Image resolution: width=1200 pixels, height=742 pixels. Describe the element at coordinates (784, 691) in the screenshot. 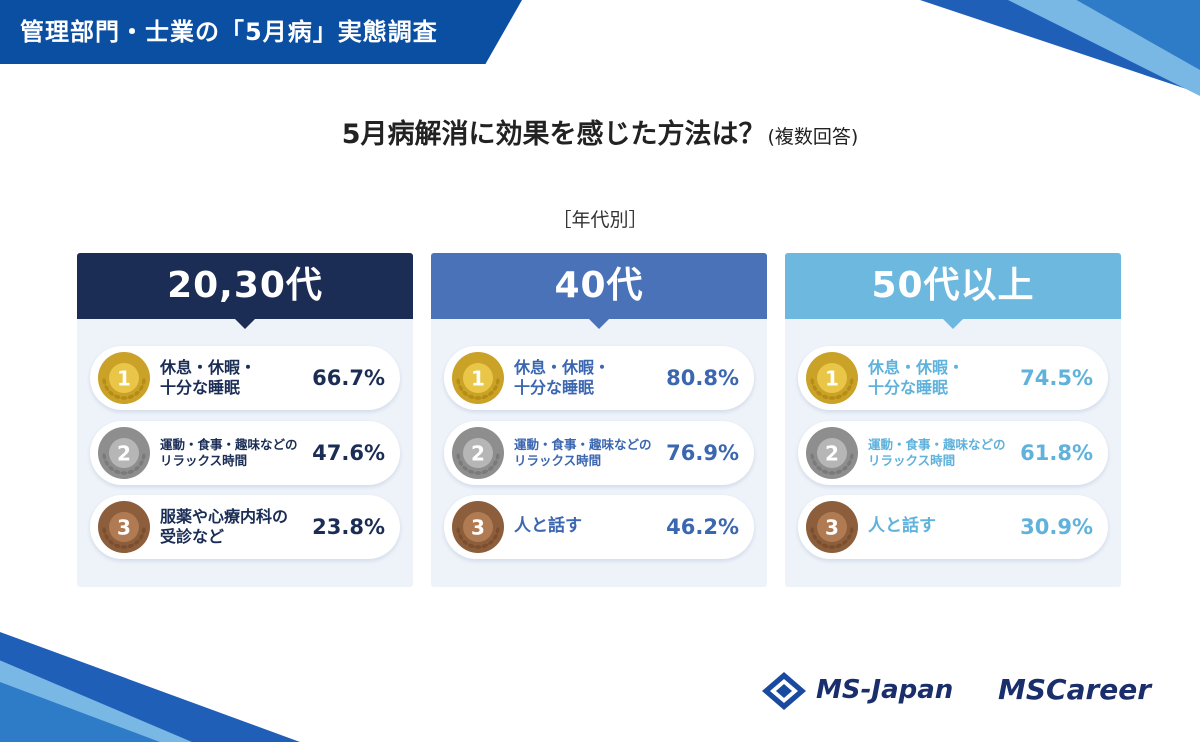

I see `ms-japan-mark-icon` at that location.